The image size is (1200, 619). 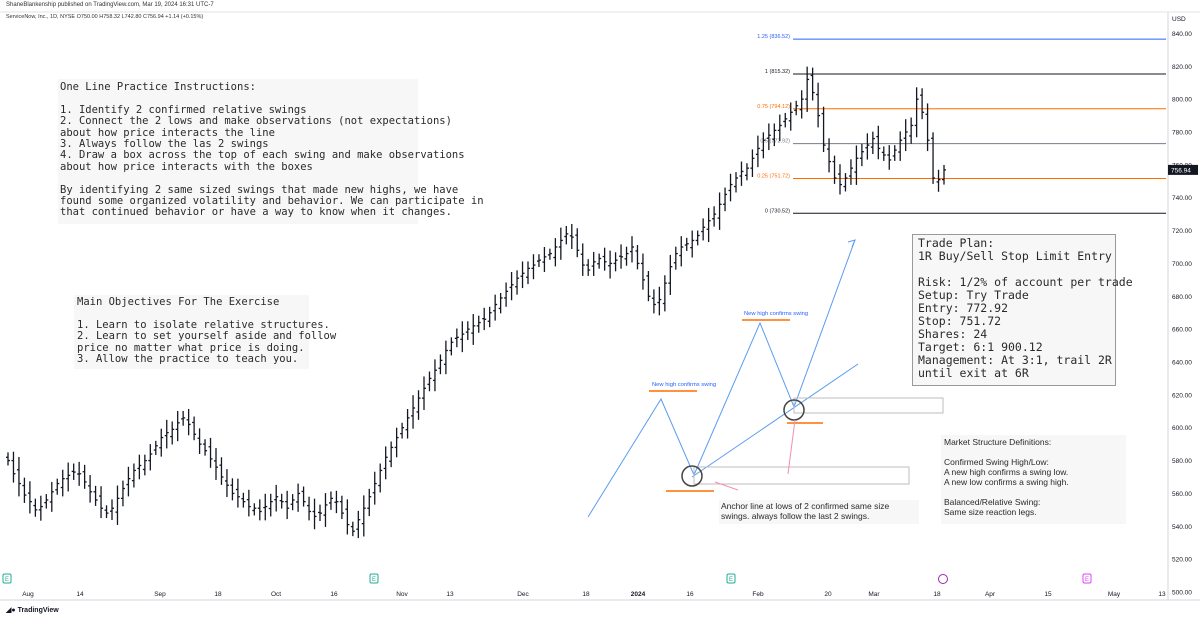 I want to click on instruction-item: about how price interacts the line, so click(x=167, y=132).